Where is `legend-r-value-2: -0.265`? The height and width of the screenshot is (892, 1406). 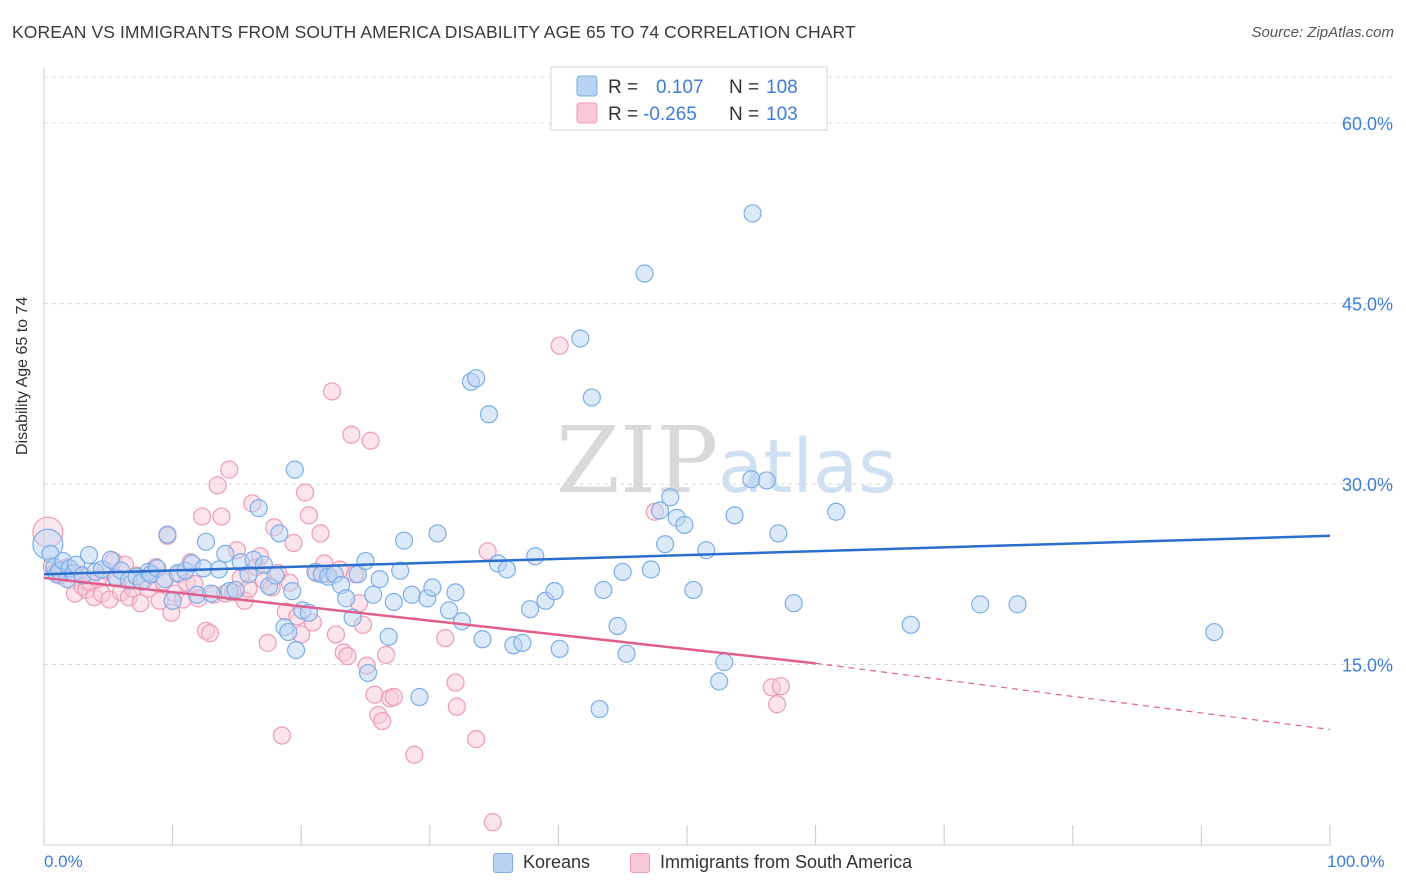 legend-r-value-2: -0.265 is located at coordinates (670, 114).